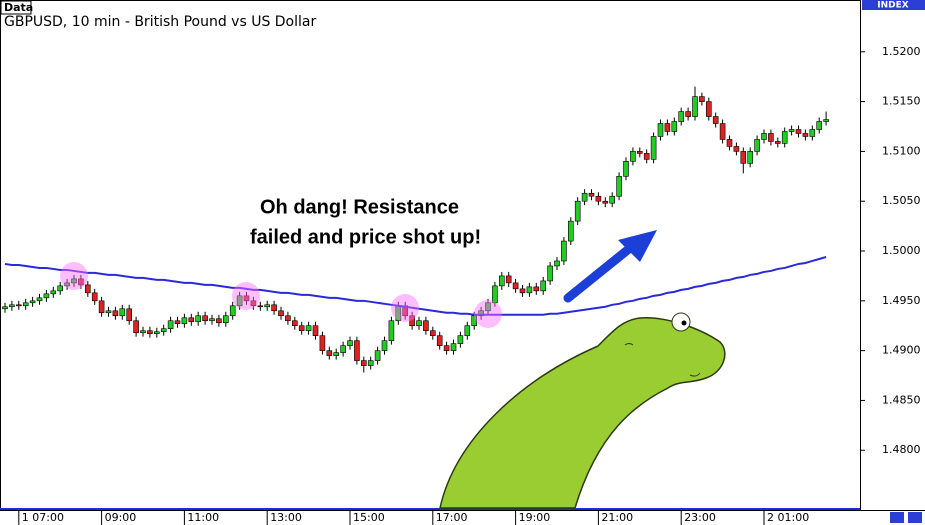 The image size is (925, 525). Describe the element at coordinates (901, 399) in the screenshot. I see `y-tick-label: 1.4850` at that location.